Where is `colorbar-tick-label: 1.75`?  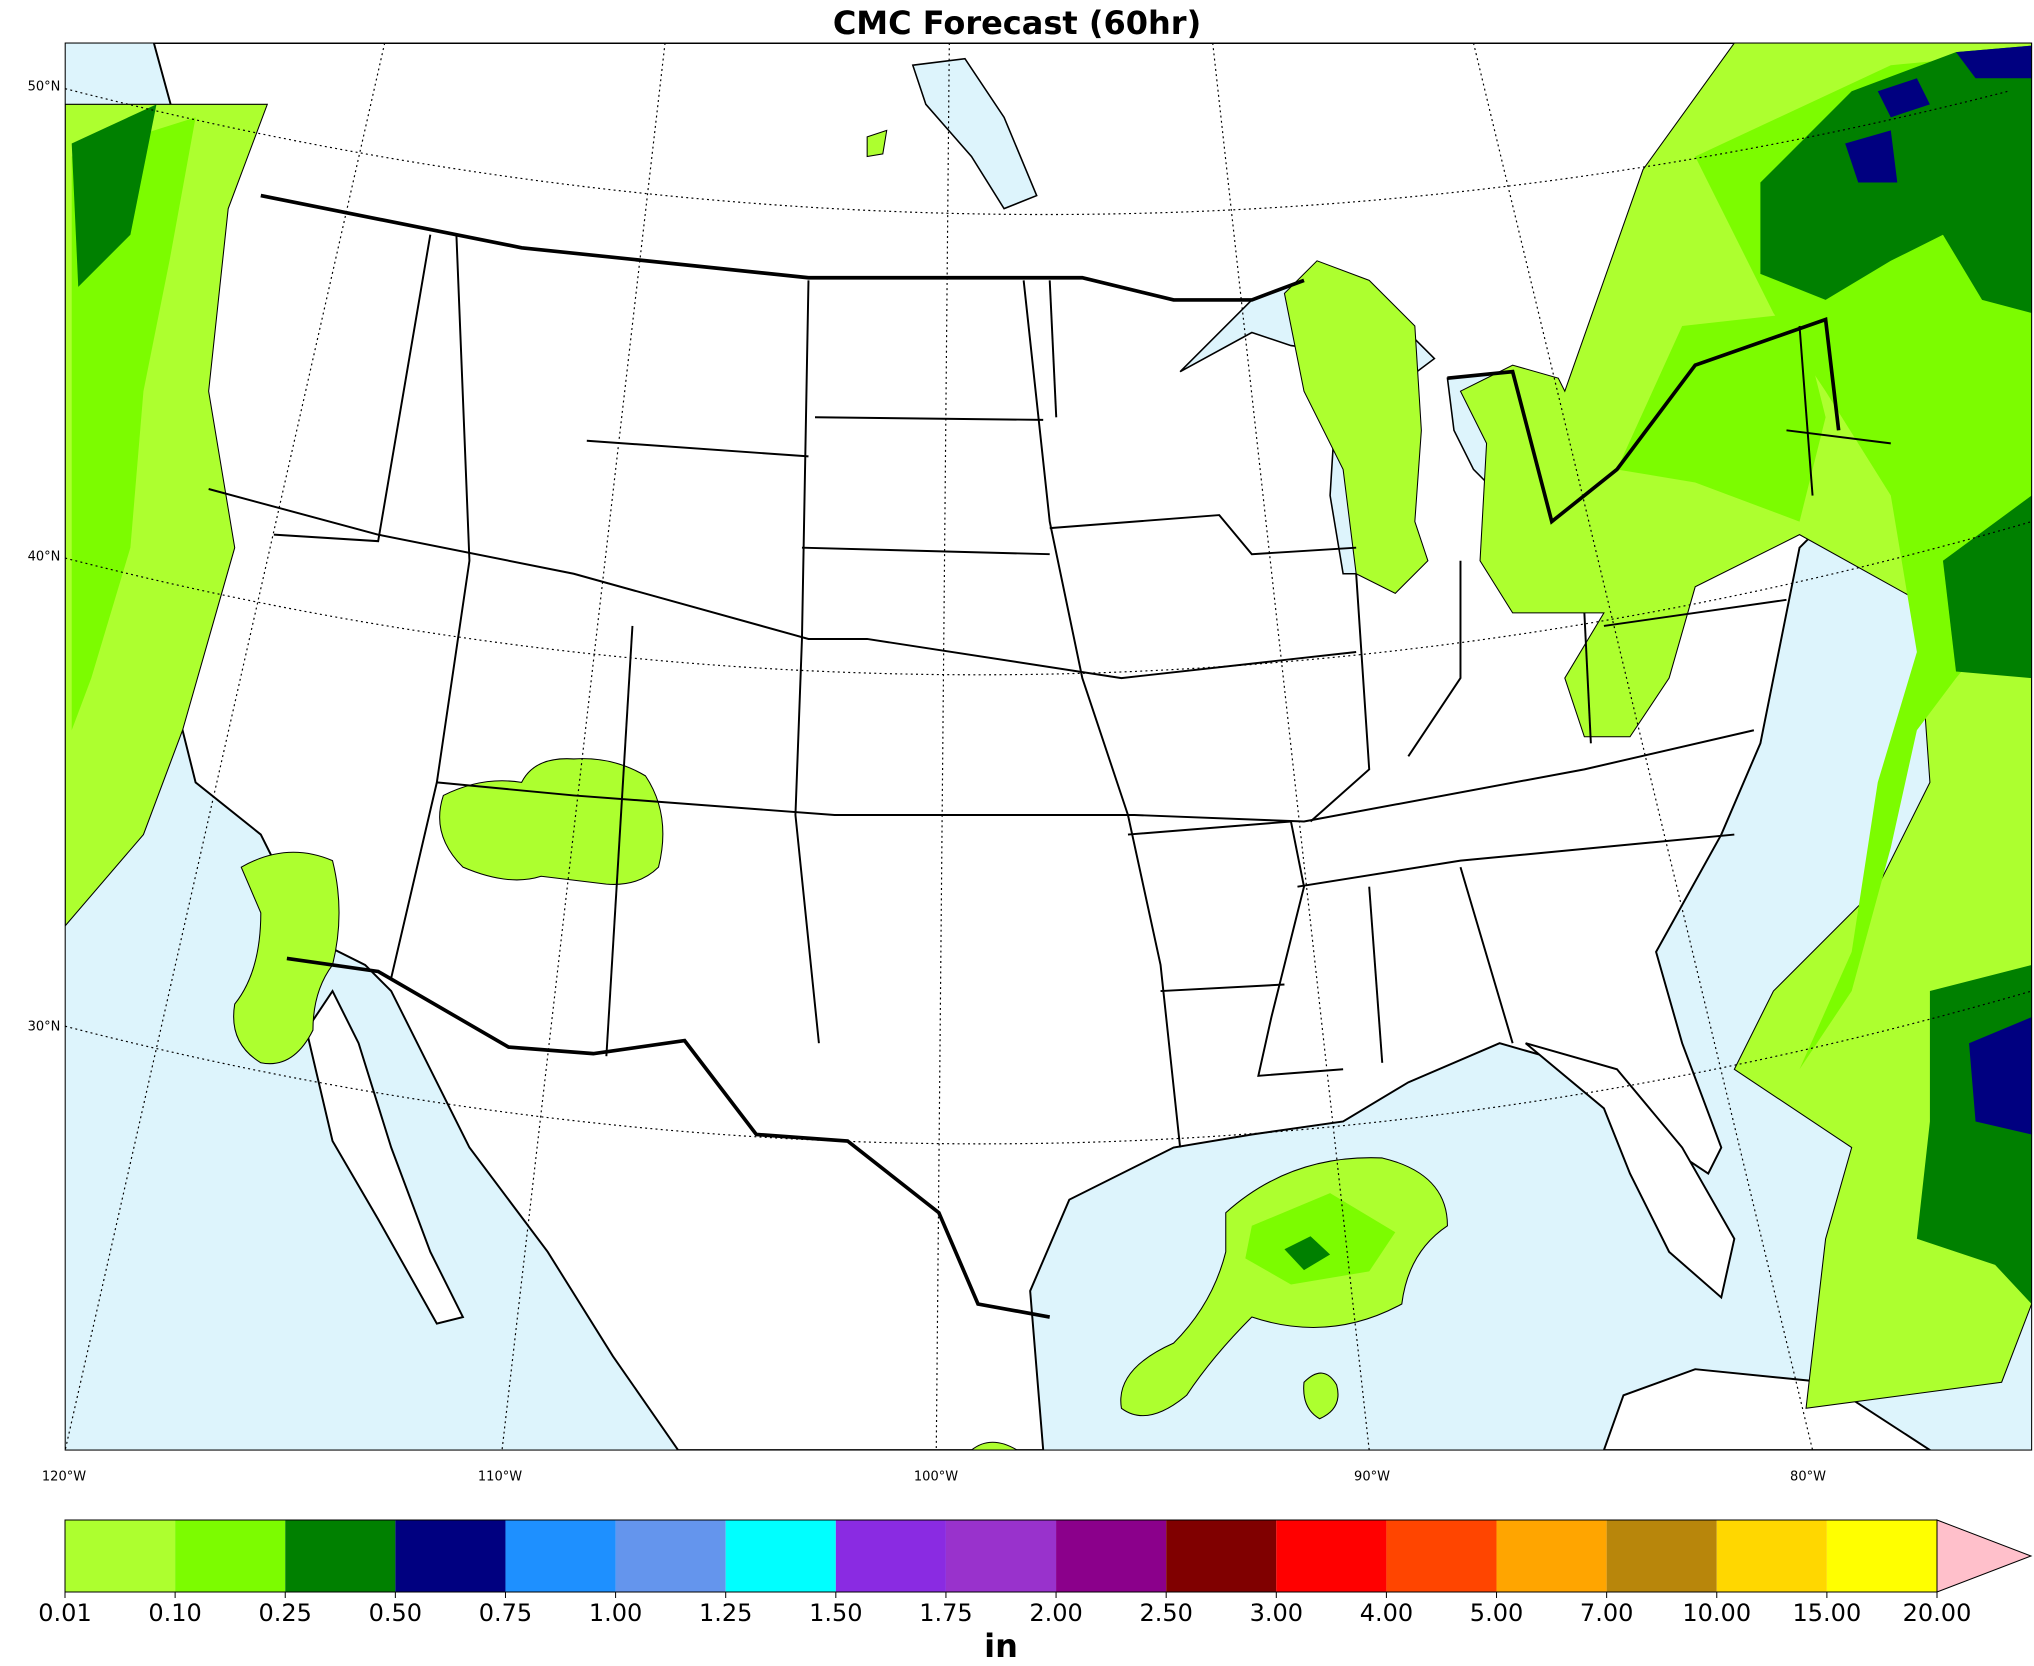
colorbar-tick-label: 1.75 is located at coordinates (945, 1613).